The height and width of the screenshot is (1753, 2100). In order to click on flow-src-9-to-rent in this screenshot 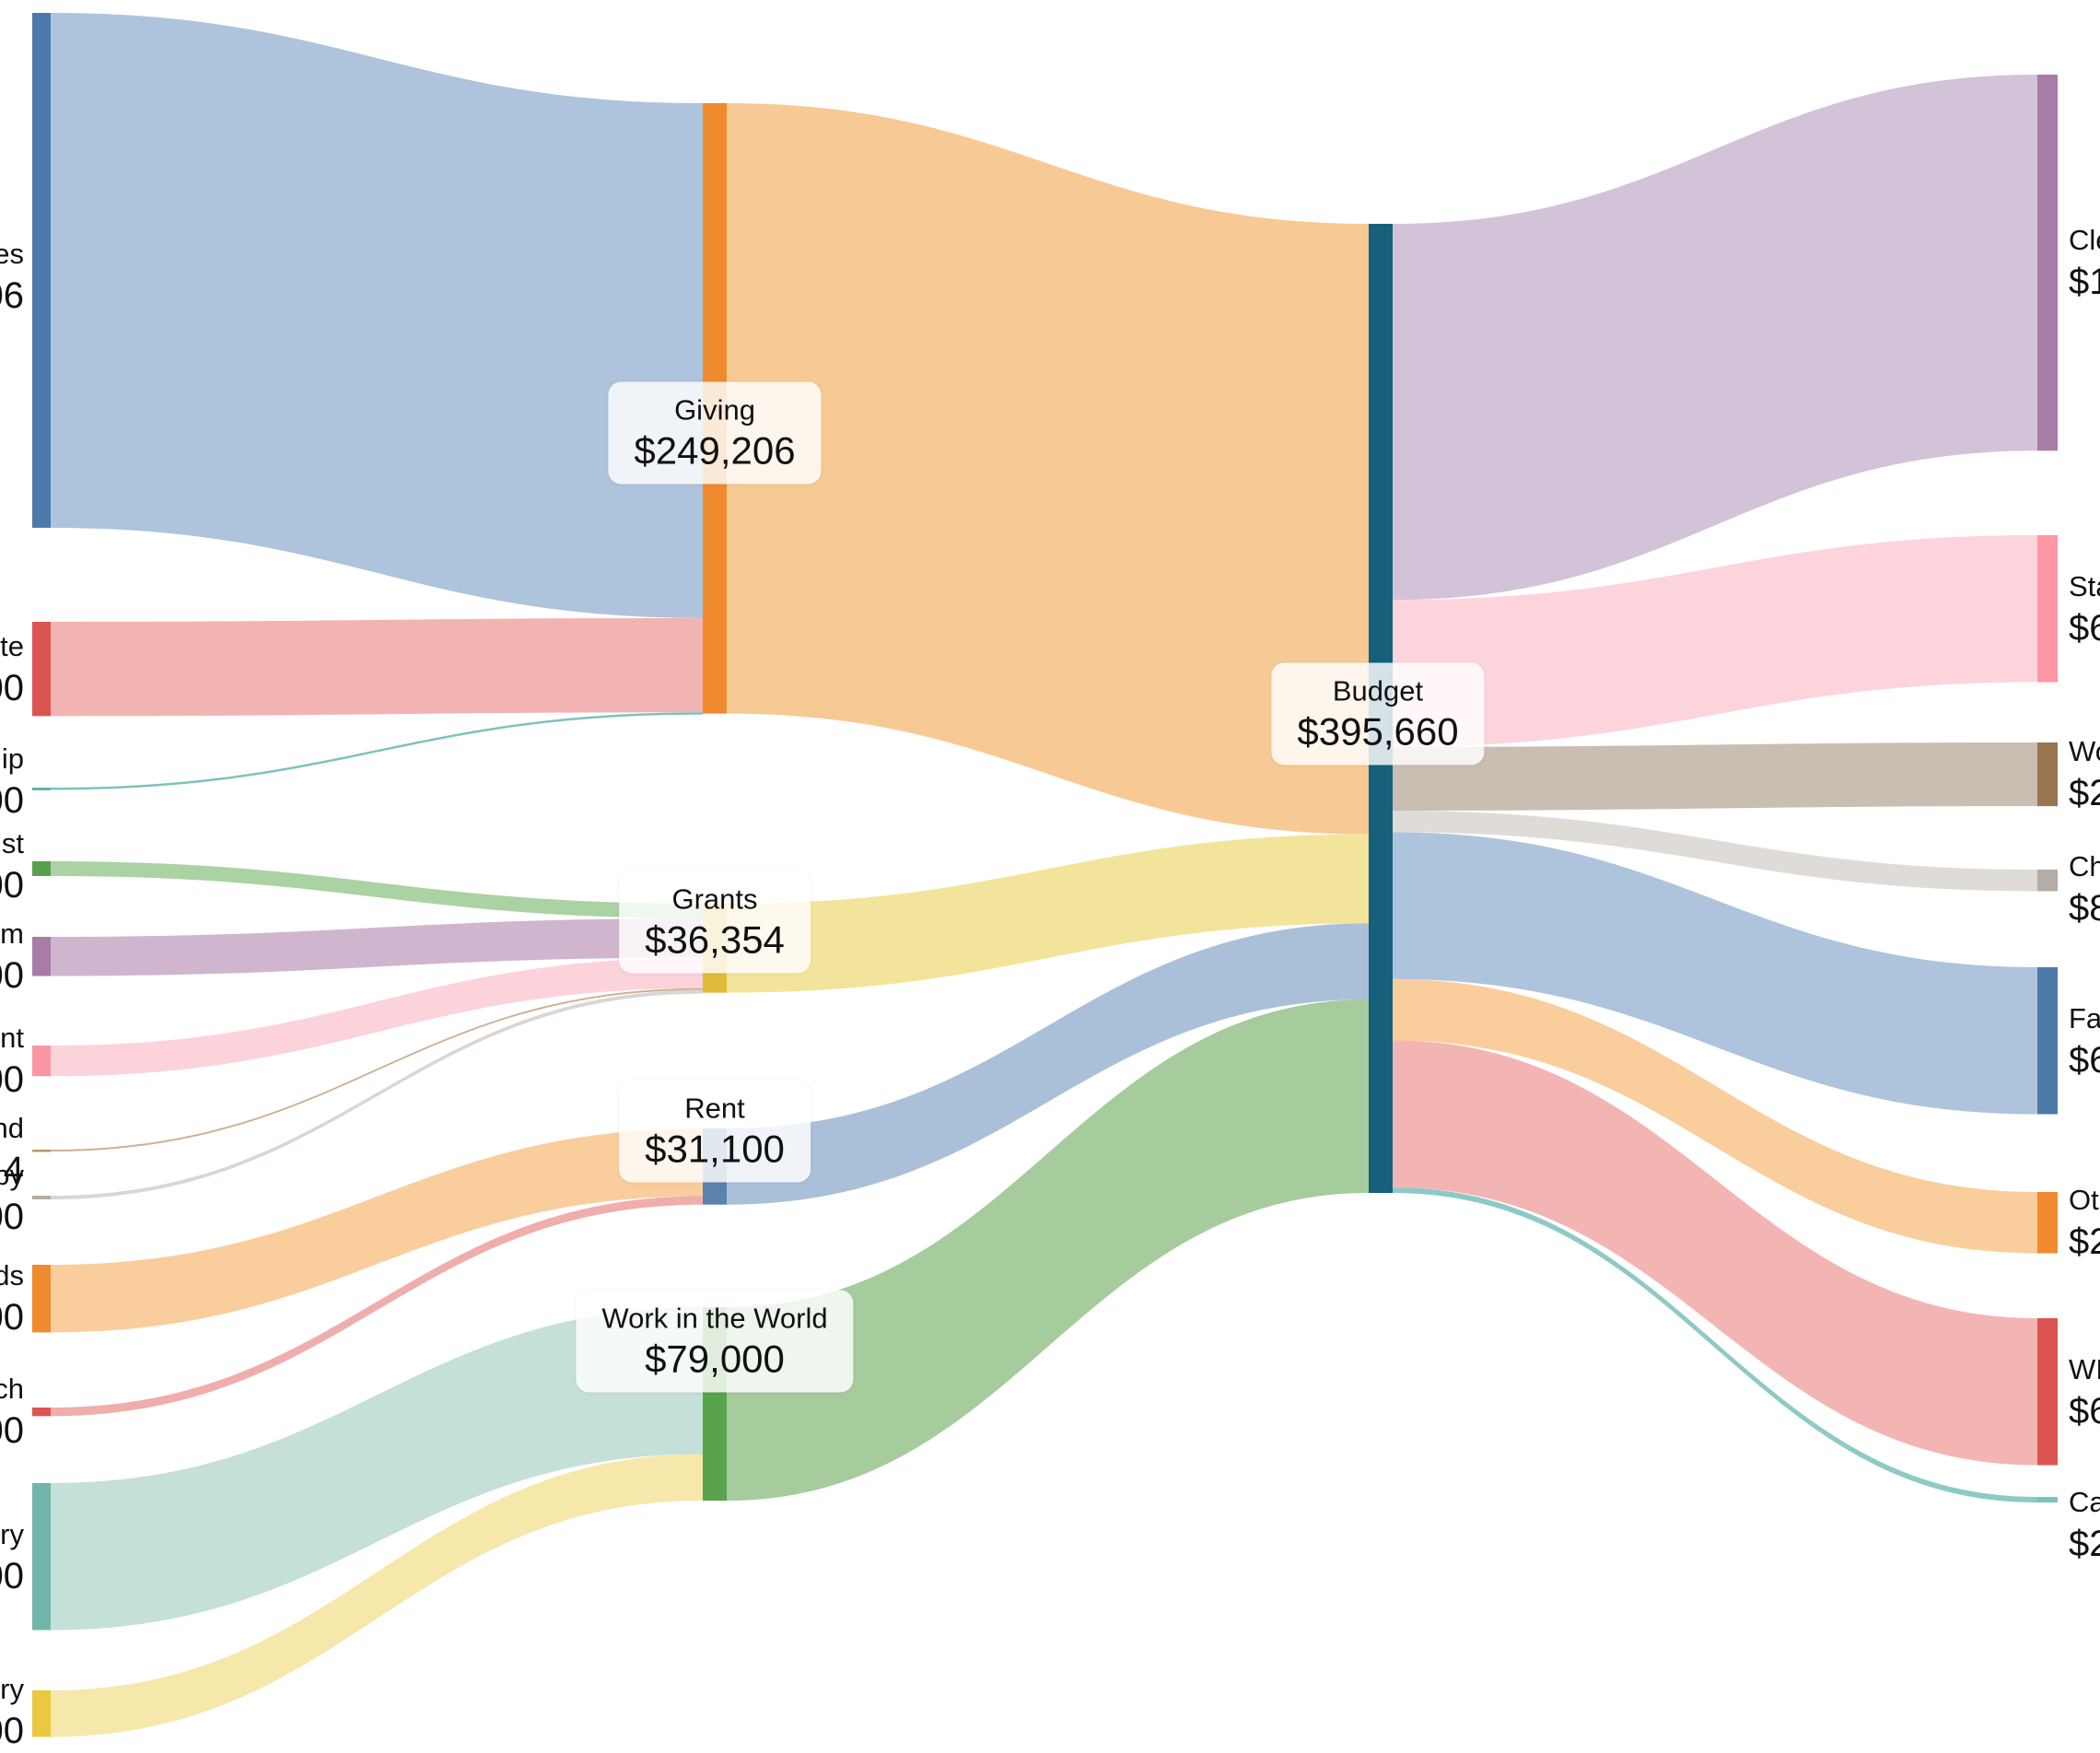, I will do `click(377, 1231)`.